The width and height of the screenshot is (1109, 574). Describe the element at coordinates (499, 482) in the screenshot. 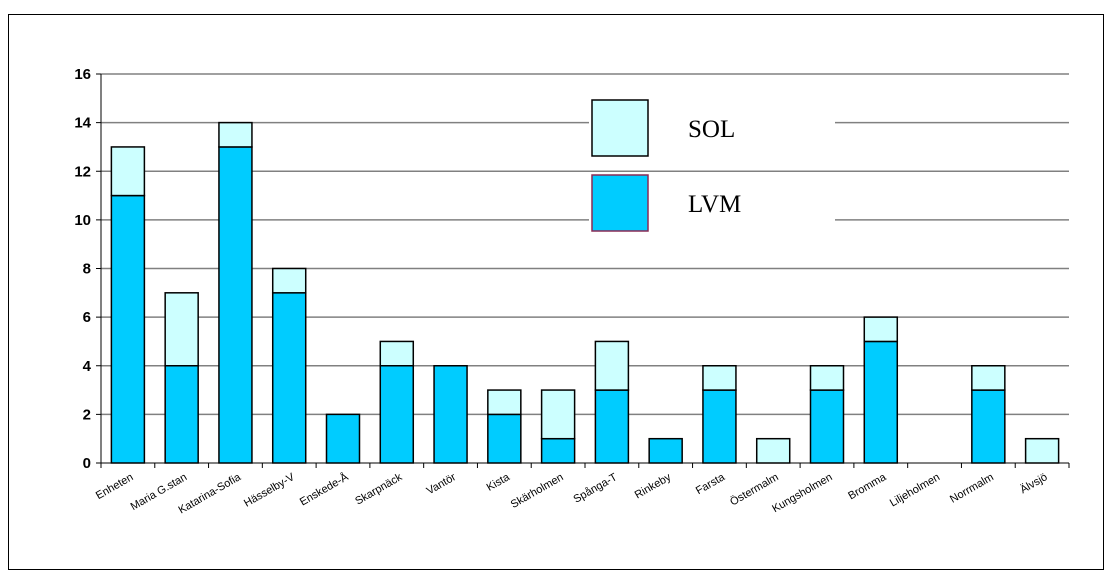

I see `x-tick-label: Kista` at that location.